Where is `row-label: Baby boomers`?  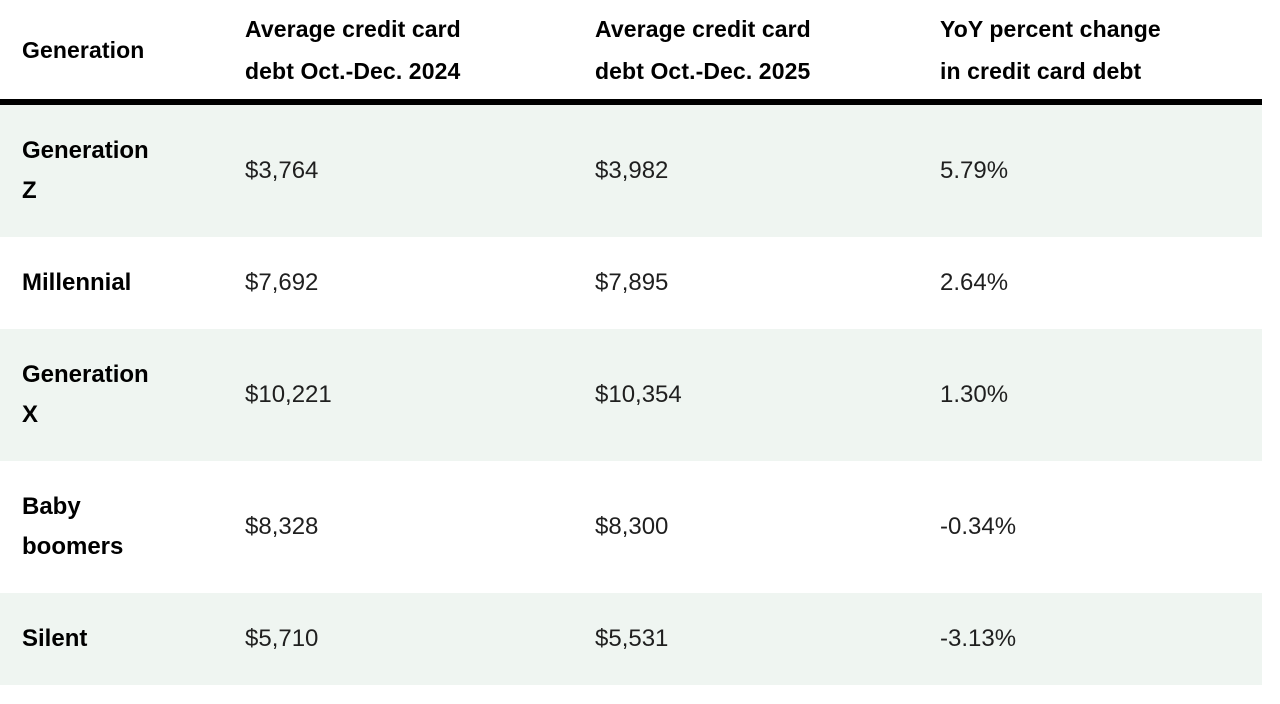 row-label: Baby boomers is located at coordinates (111, 527).